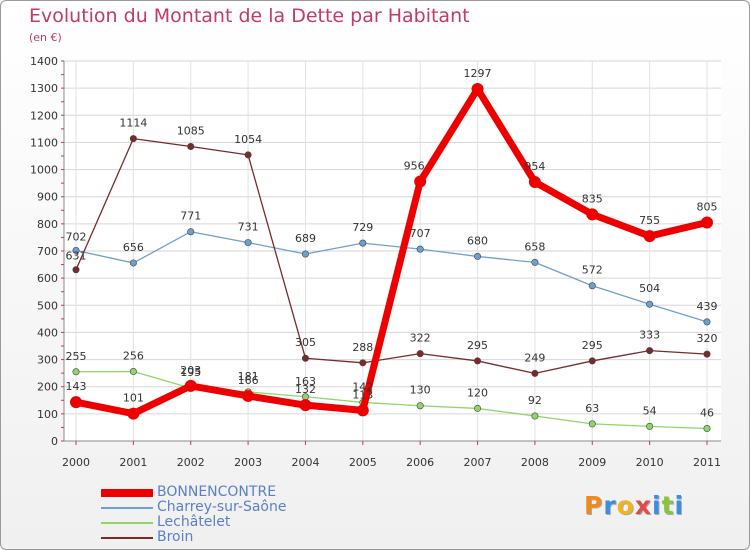  I want to click on x-tick-label: 2008, so click(535, 462).